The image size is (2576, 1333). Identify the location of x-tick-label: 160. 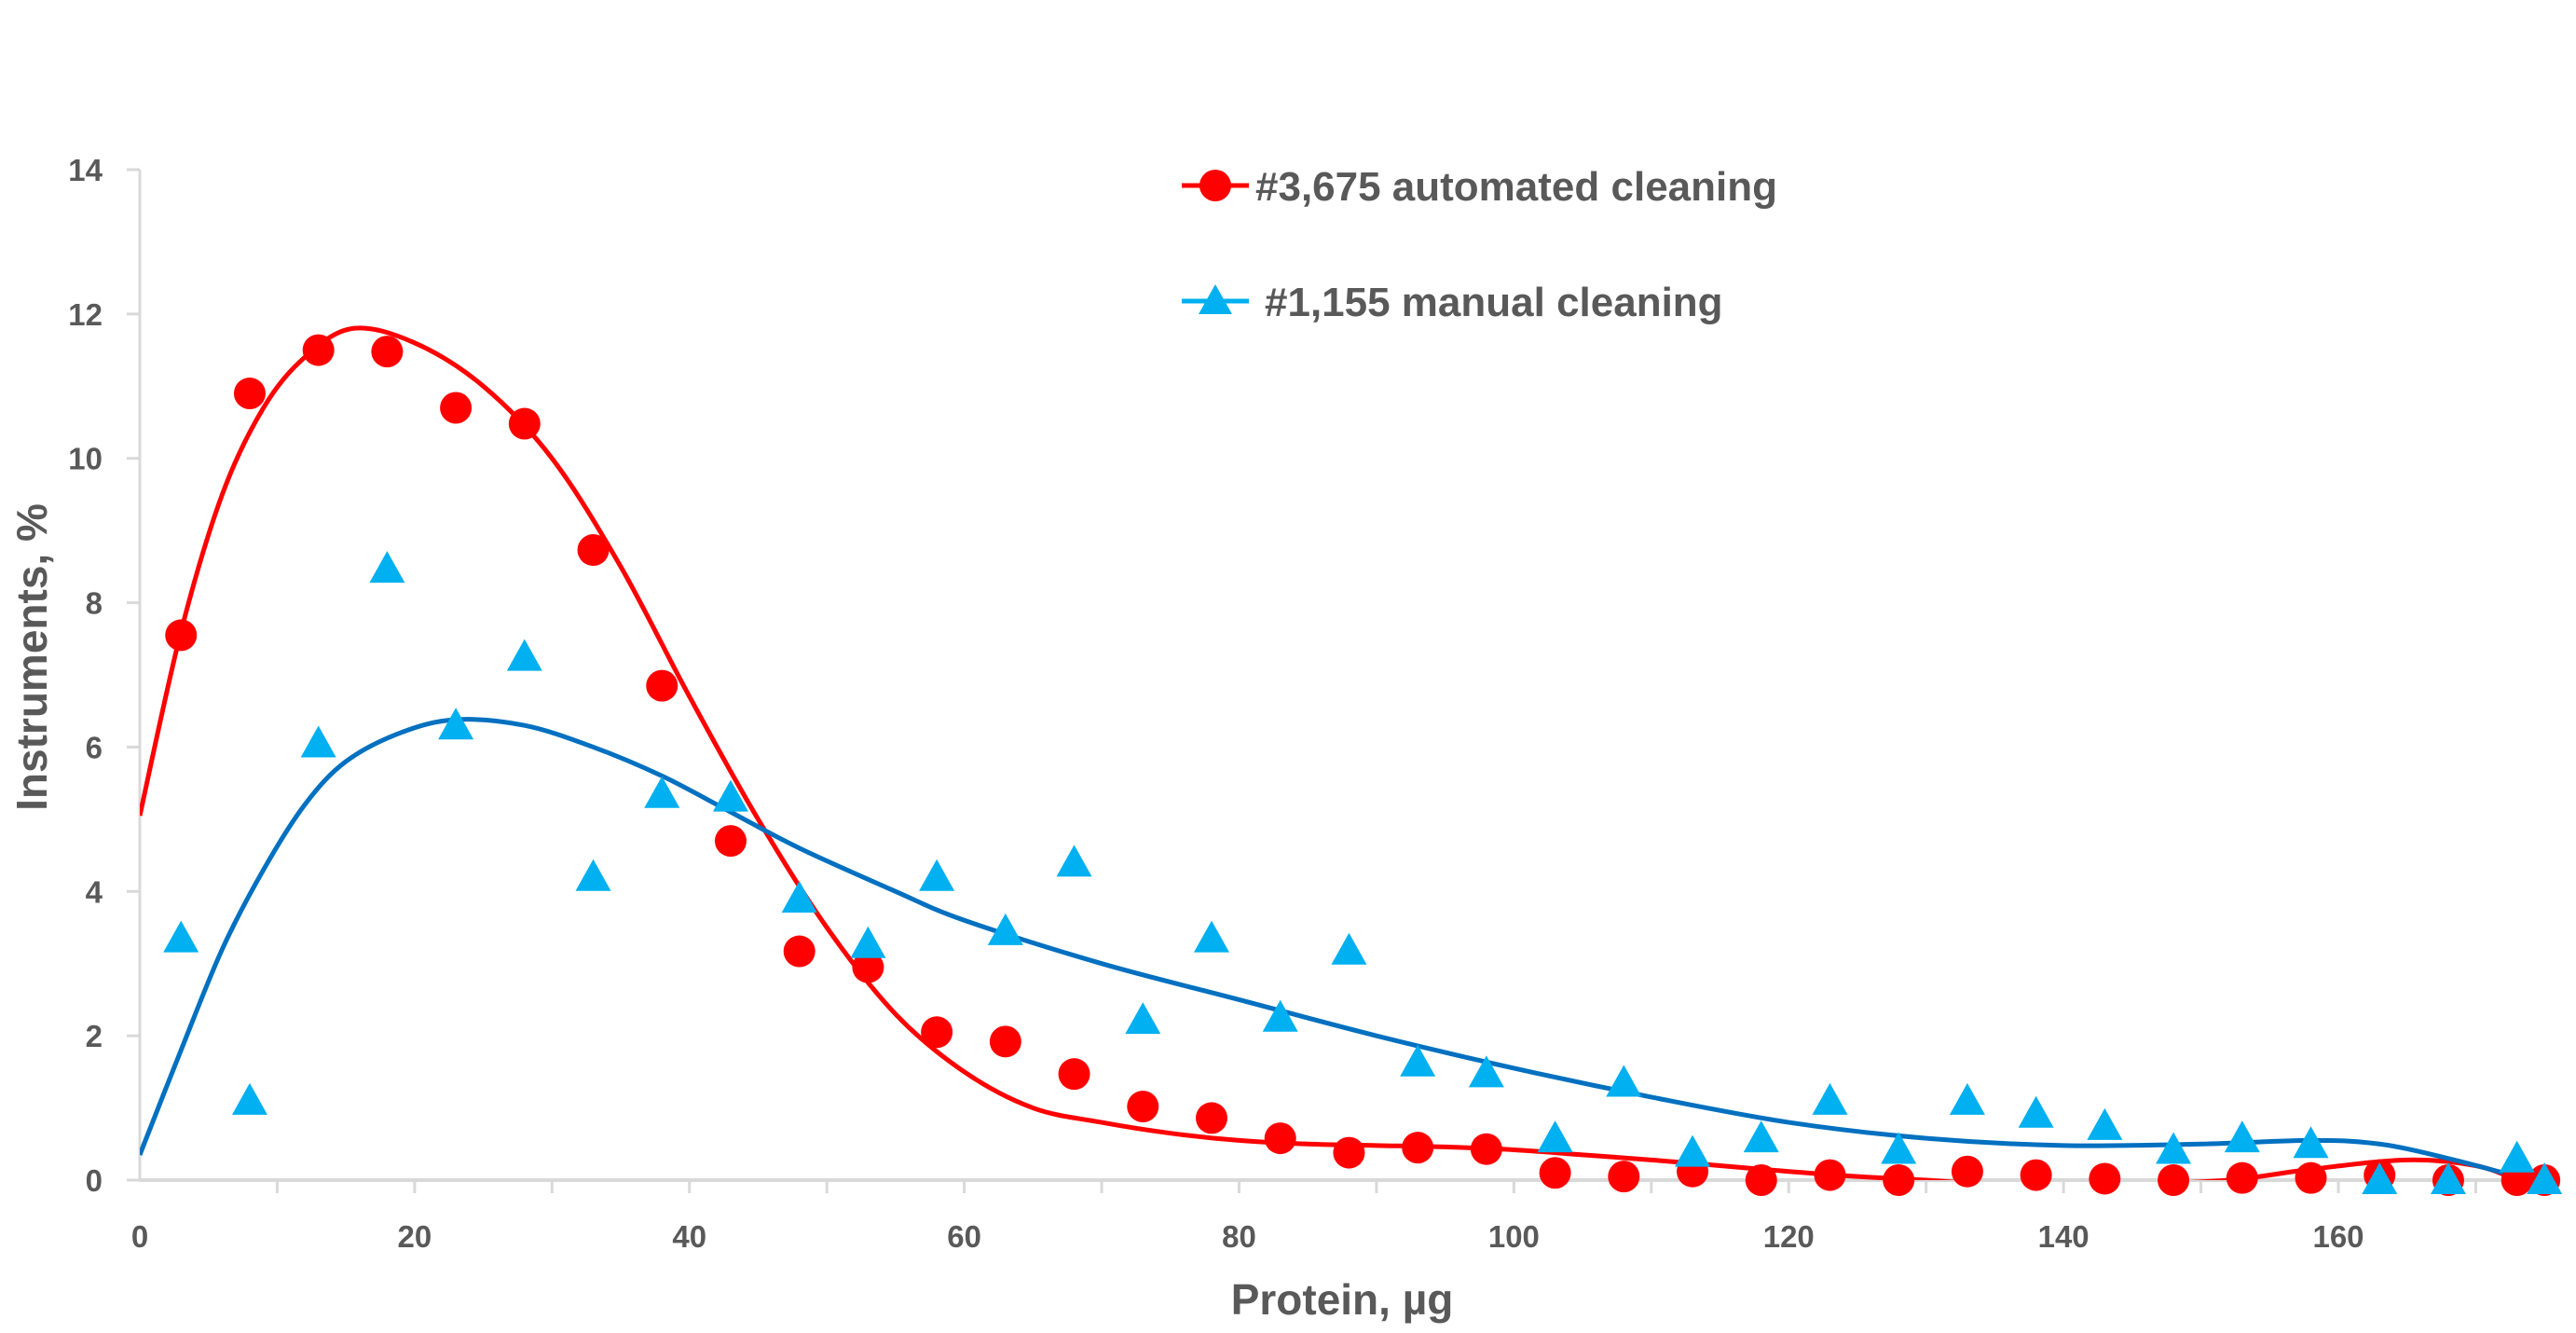
(2338, 1236).